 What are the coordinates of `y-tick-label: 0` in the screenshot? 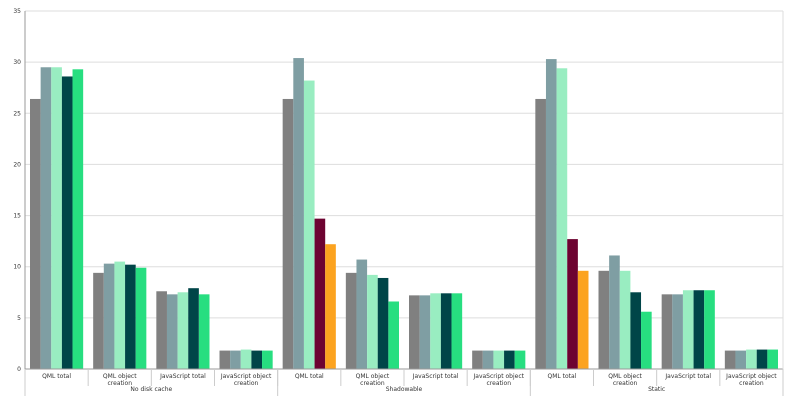 It's located at (19, 369).